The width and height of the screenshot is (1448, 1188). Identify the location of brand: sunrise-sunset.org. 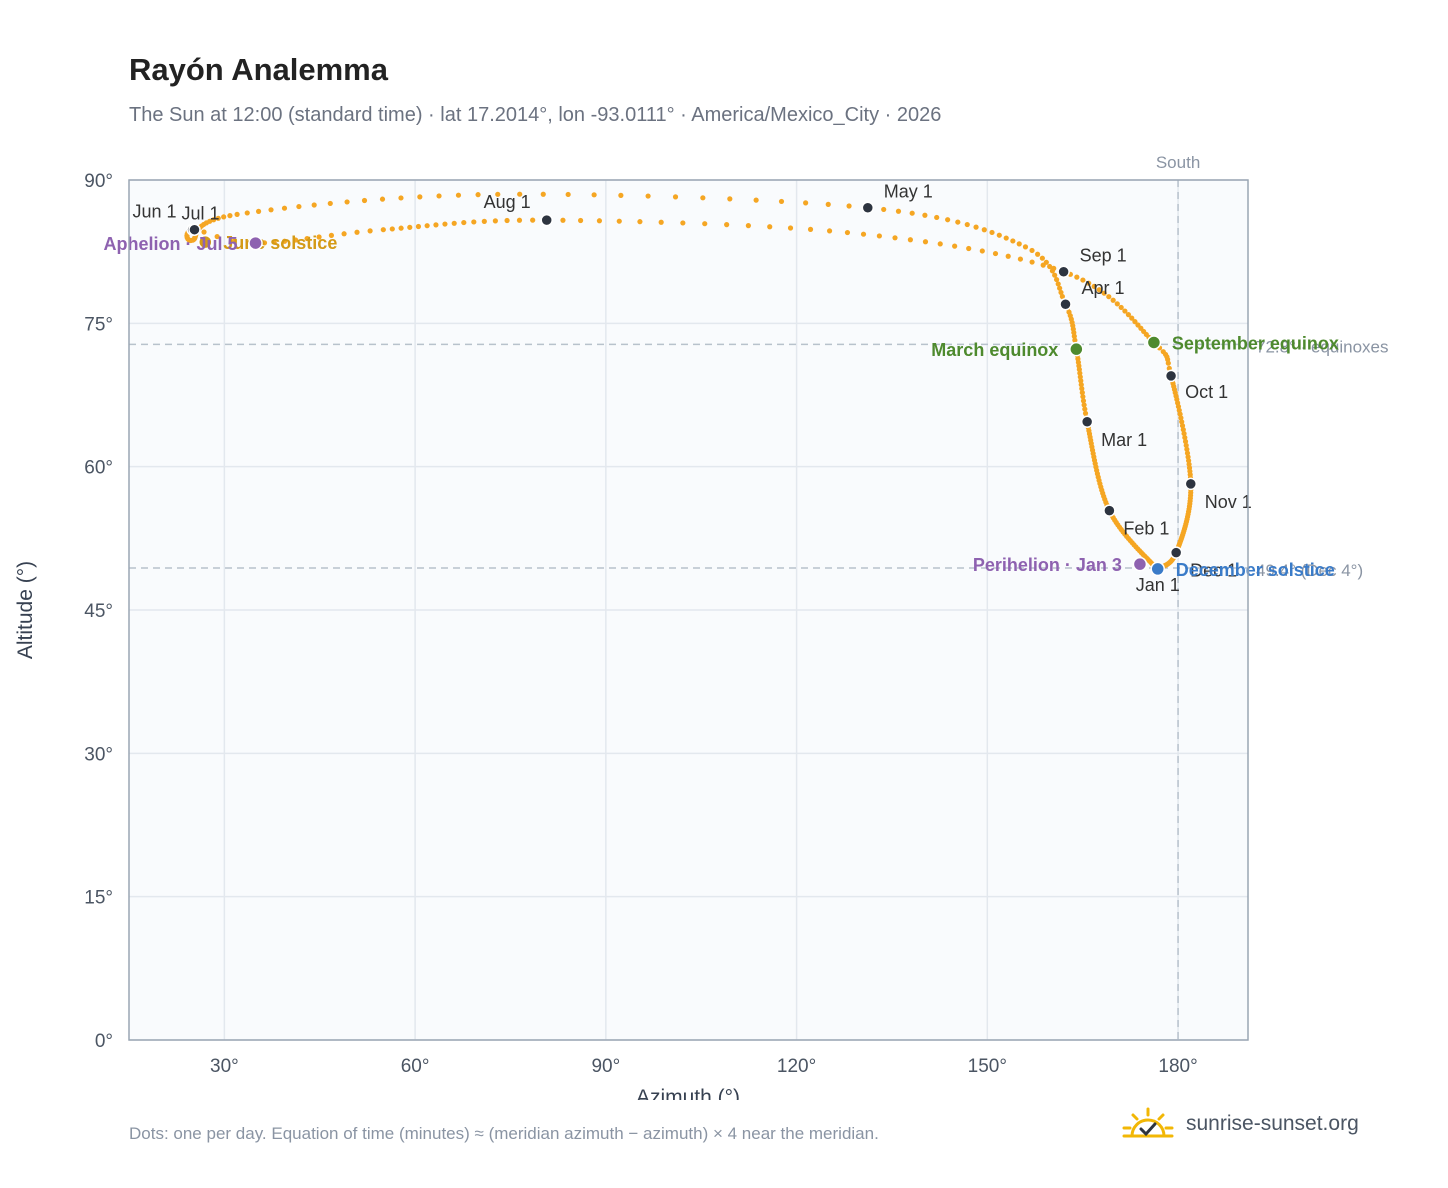
(1239, 1124).